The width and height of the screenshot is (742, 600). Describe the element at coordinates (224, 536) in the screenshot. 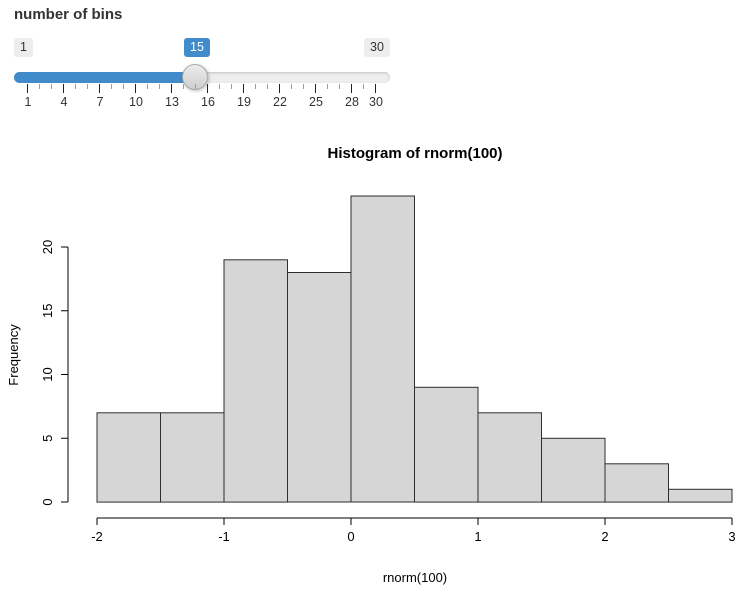

I see `x-axis-tick-label: -1` at that location.